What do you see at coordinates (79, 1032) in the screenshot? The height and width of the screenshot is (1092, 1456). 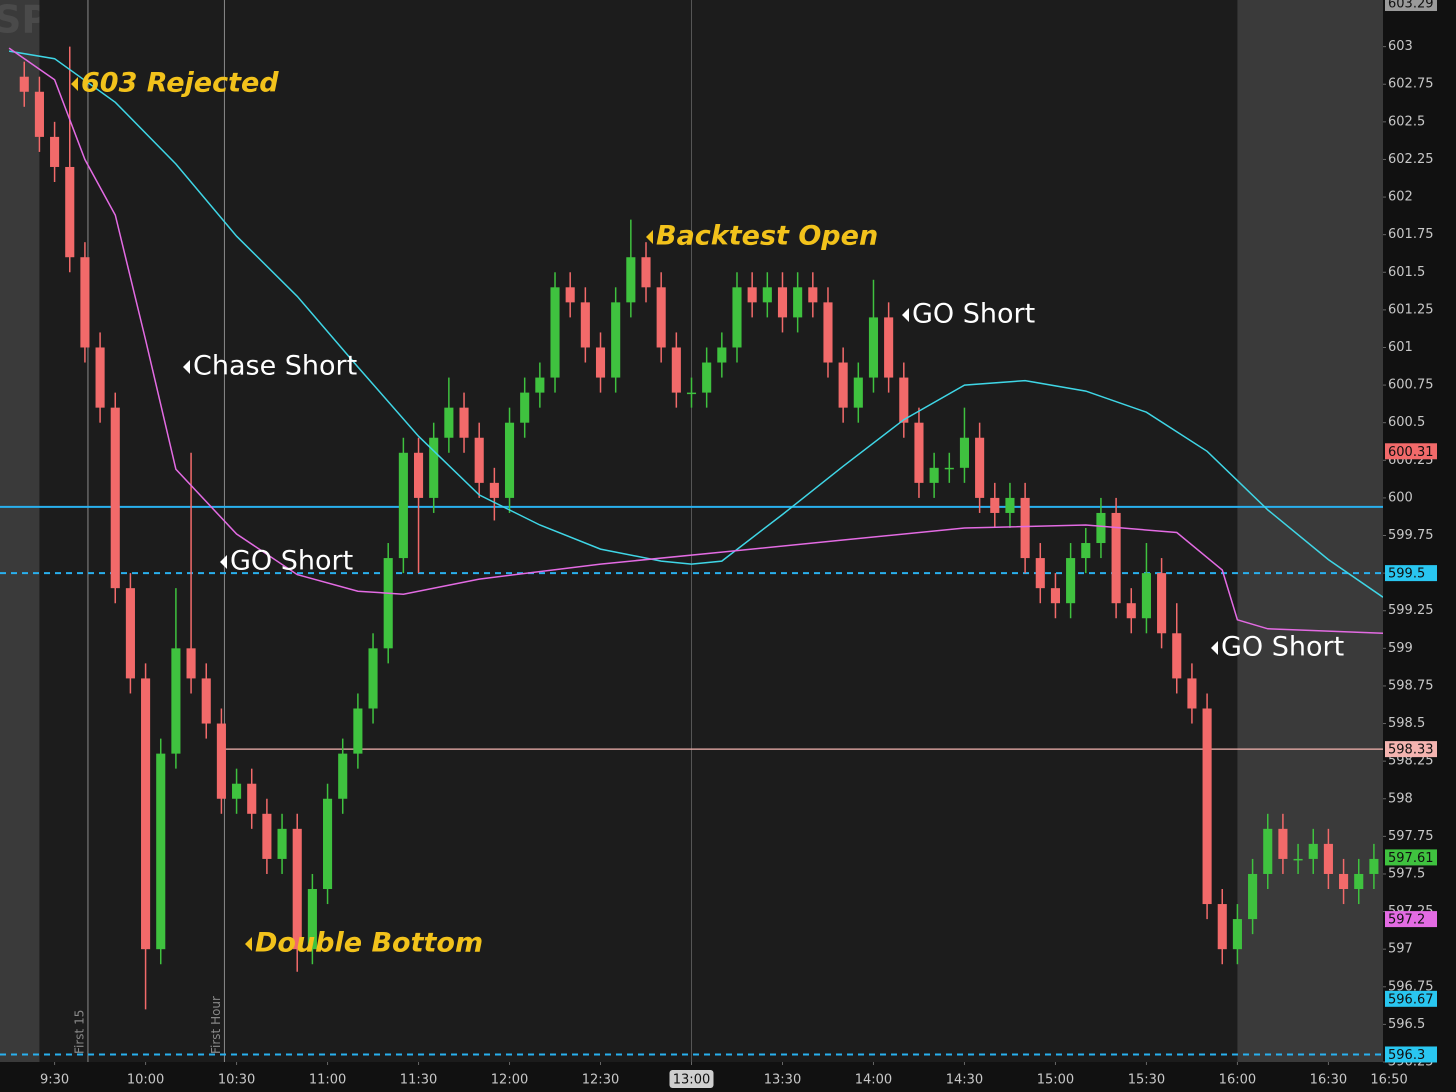 I see `marker-label: First 15` at bounding box center [79, 1032].